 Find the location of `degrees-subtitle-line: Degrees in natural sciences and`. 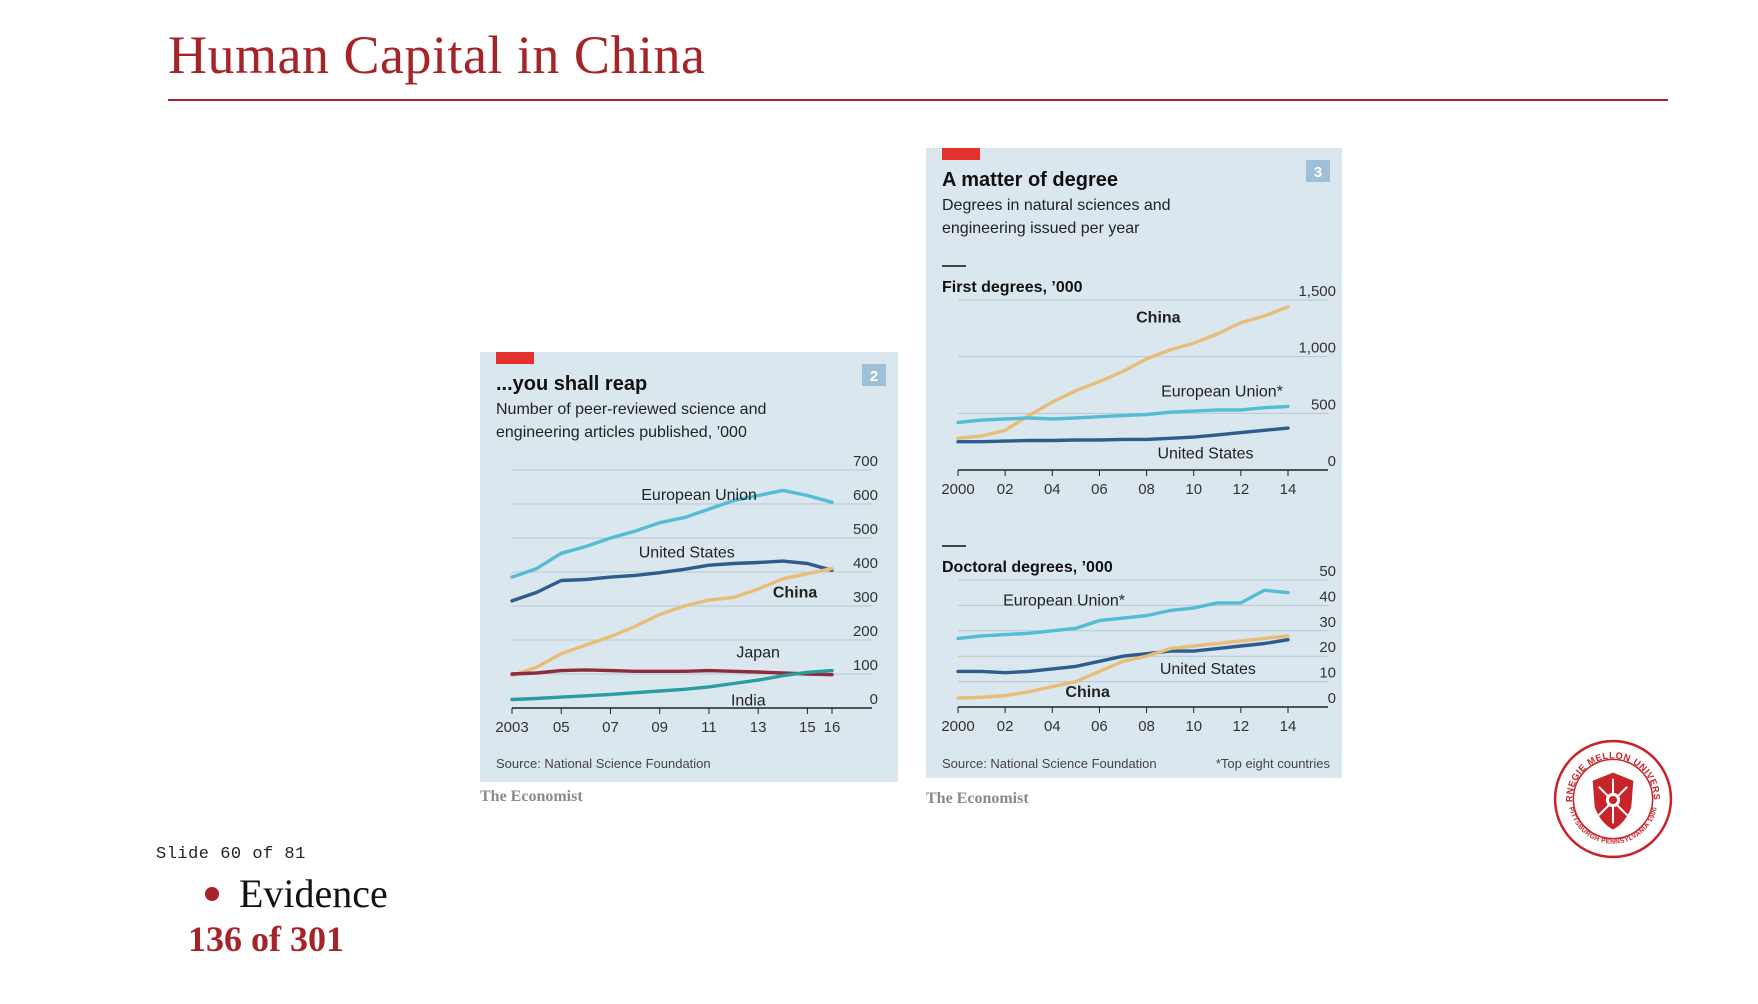

degrees-subtitle-line: Degrees in natural sciences and is located at coordinates (1056, 205).